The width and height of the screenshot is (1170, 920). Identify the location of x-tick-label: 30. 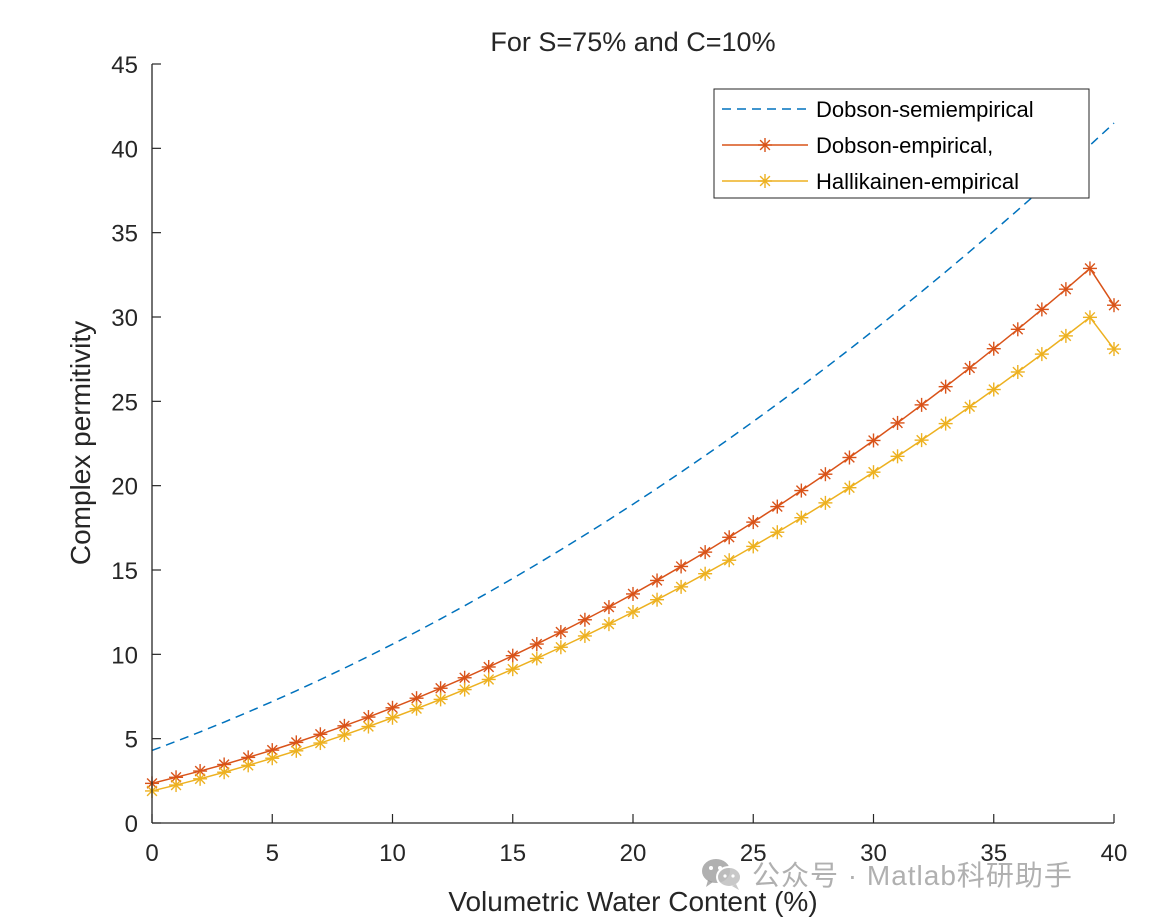
(873, 853).